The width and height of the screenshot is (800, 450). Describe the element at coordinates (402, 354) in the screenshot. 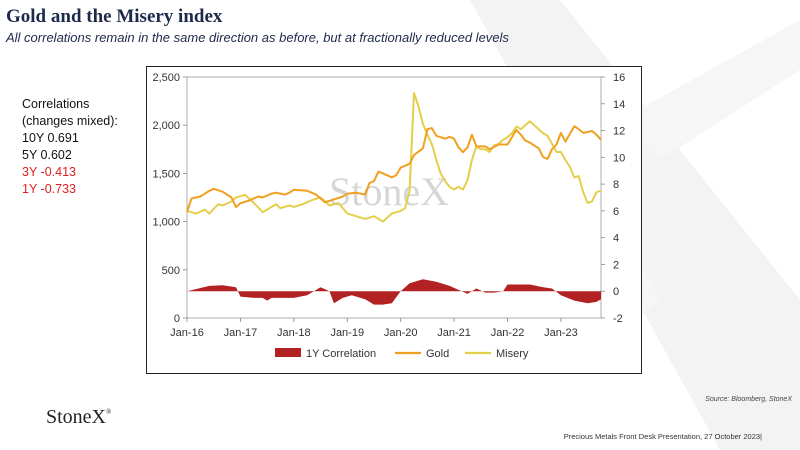

I see `chart-legend: 1Y Correlation Gold Misery` at that location.